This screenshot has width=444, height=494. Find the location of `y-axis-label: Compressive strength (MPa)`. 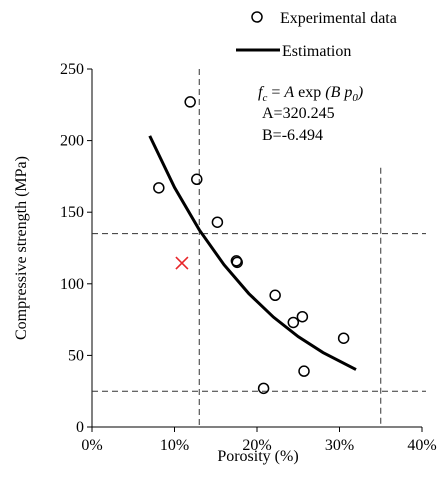

y-axis-label: Compressive strength (MPa) is located at coordinates (21, 248).